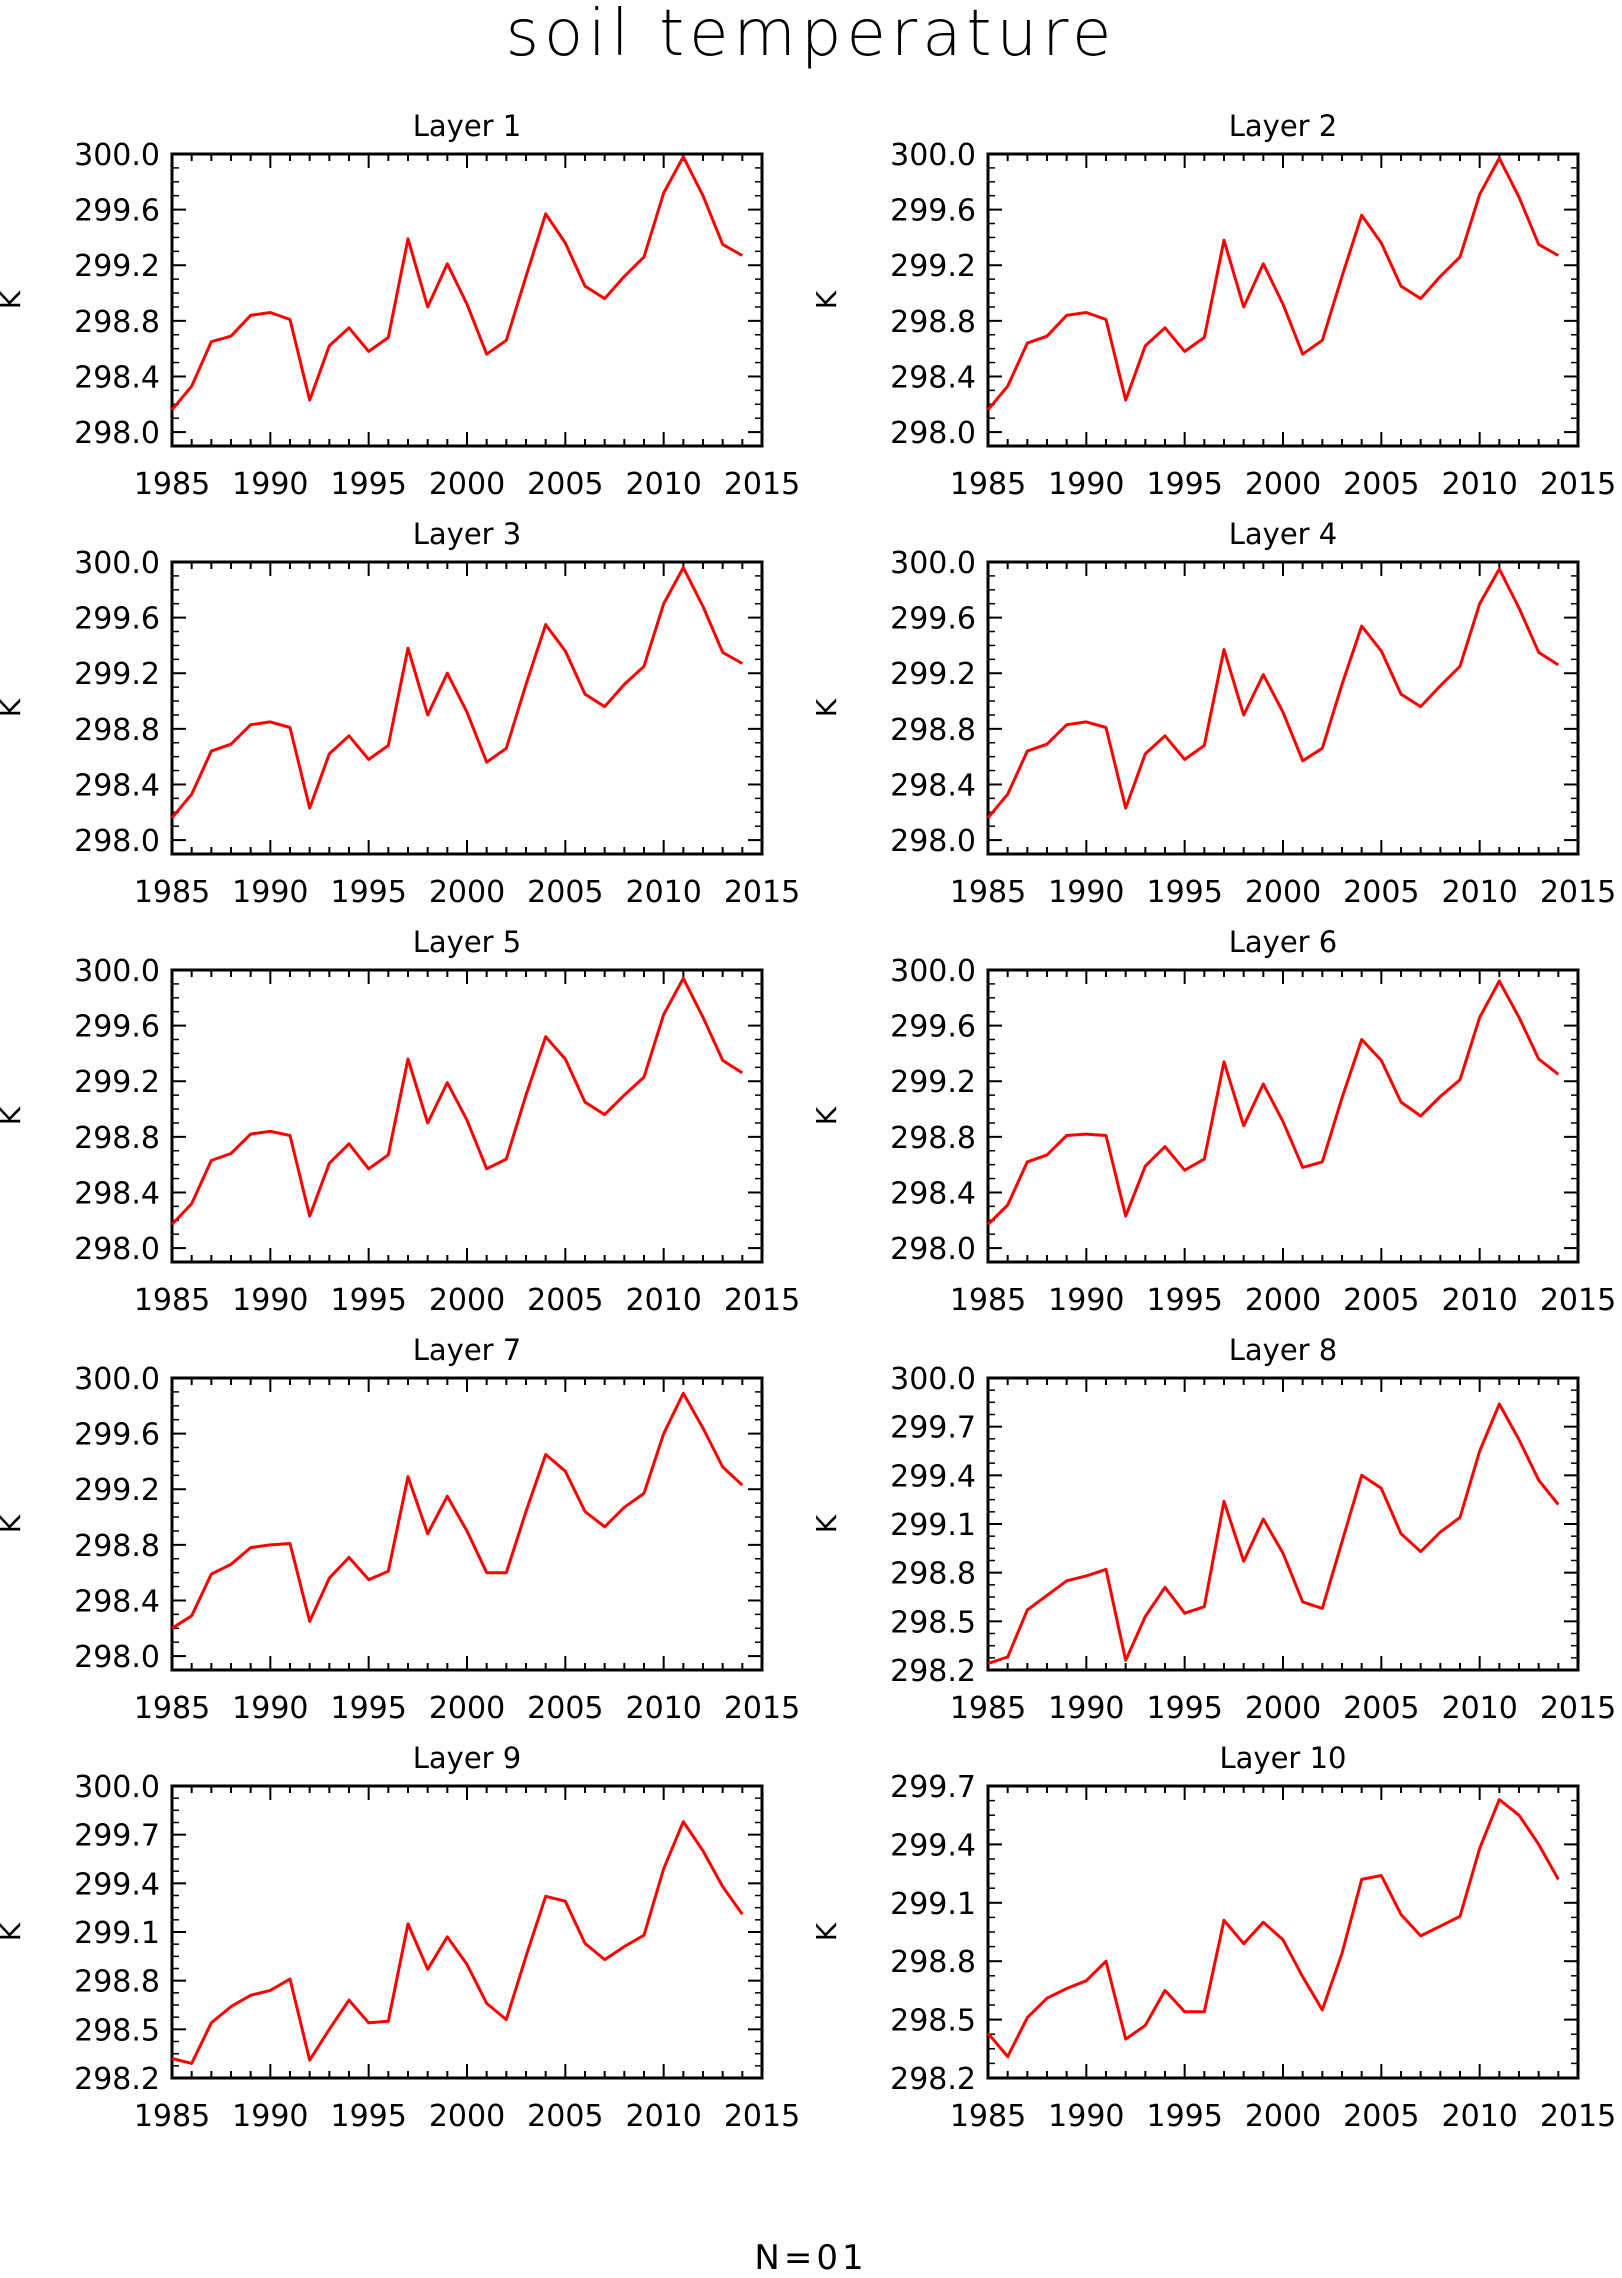 This screenshot has height=2278, width=1622. What do you see at coordinates (1283, 126) in the screenshot?
I see `panel-title: Layer 2` at bounding box center [1283, 126].